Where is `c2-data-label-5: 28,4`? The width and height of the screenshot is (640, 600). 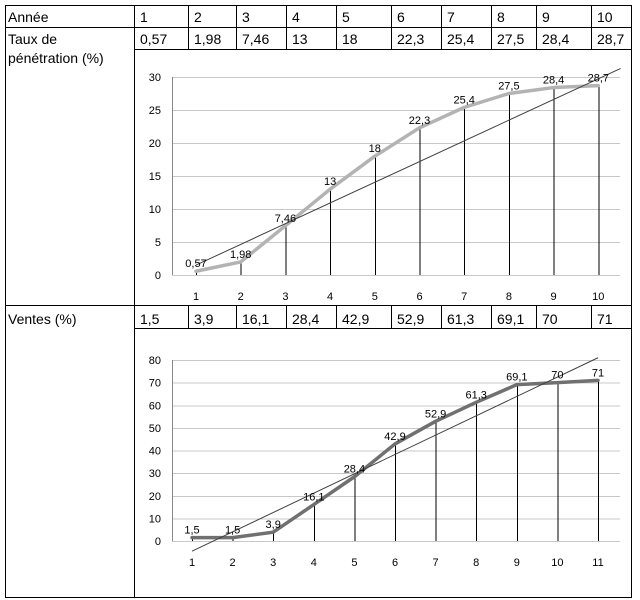
c2-data-label-5: 28,4 is located at coordinates (354, 470).